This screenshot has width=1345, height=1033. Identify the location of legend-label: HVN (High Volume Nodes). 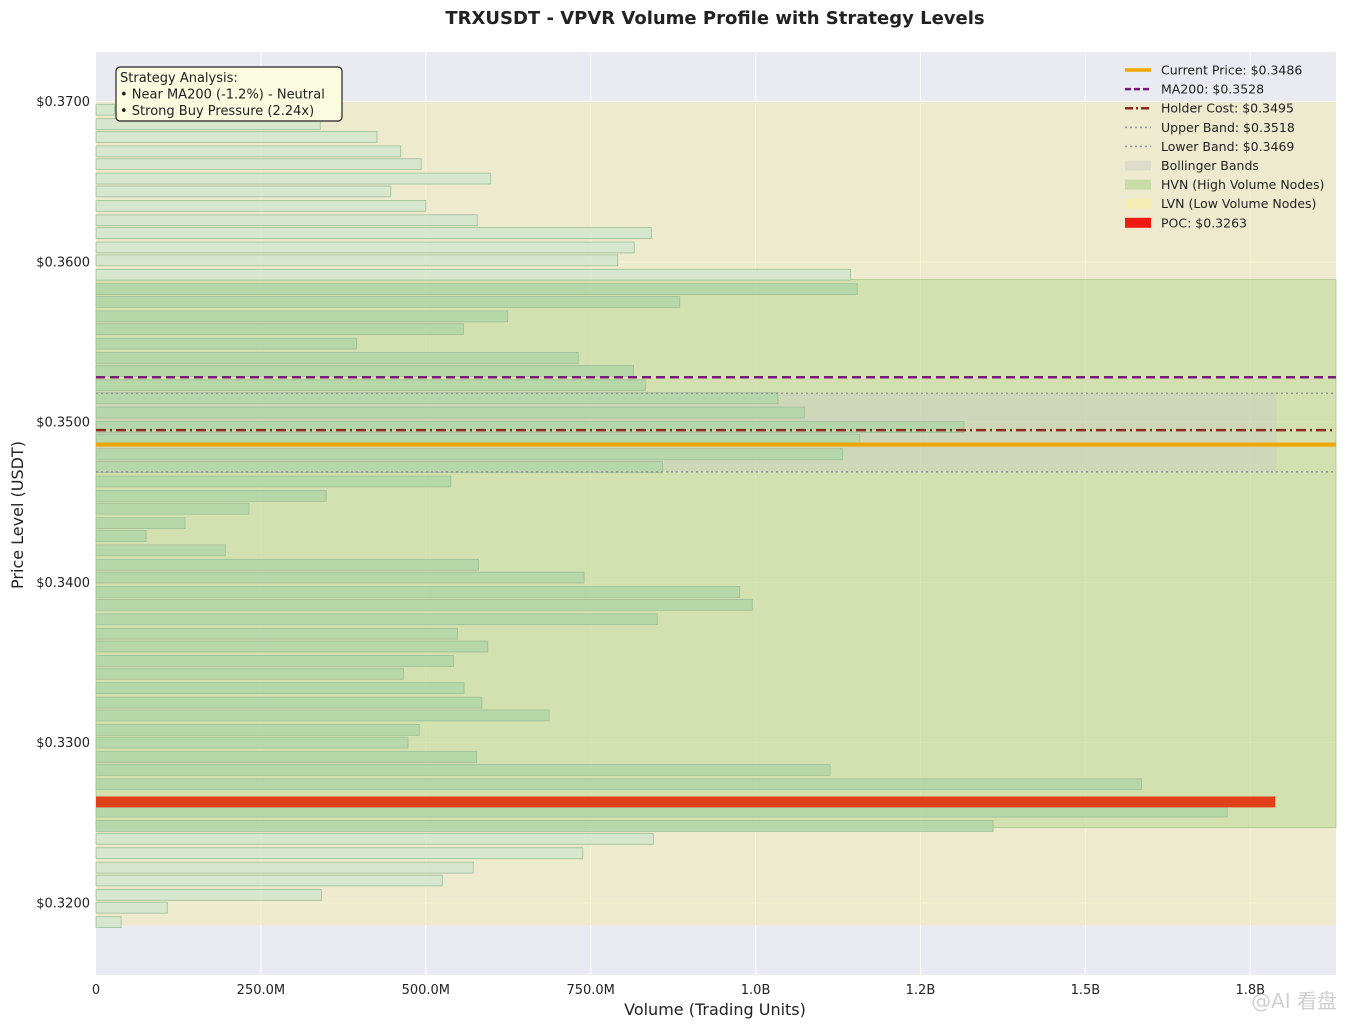
(1242, 184).